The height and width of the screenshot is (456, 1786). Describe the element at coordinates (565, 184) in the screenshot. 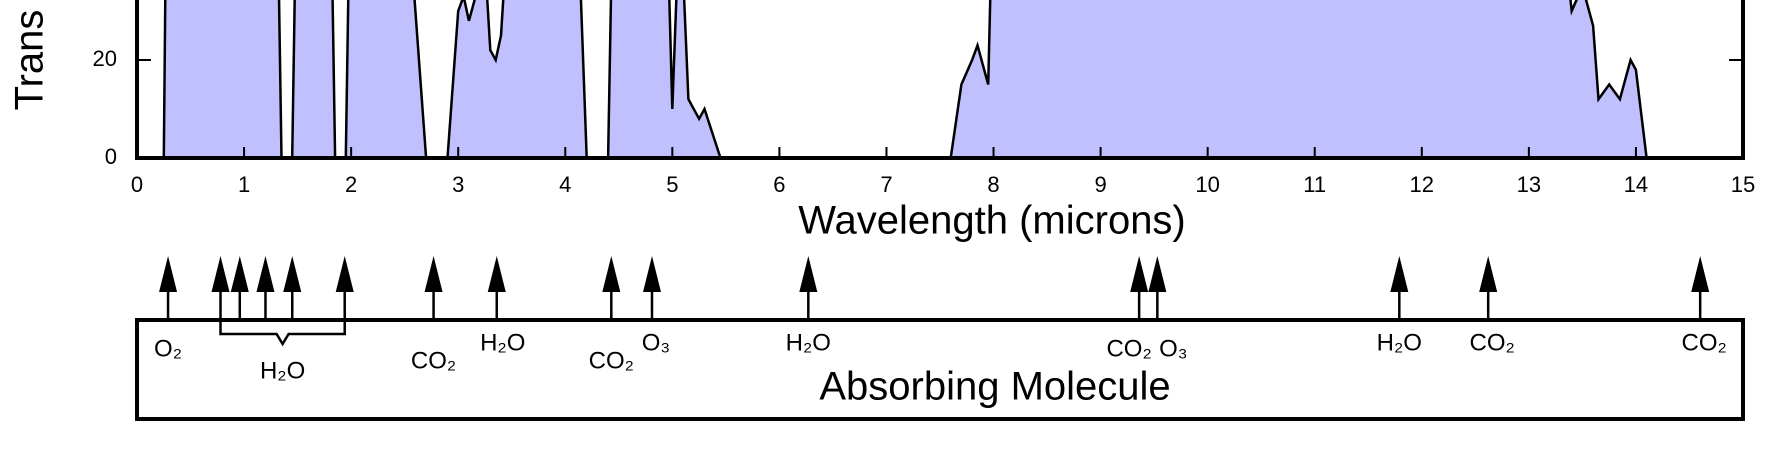

I see `x-tick-label: 4` at that location.